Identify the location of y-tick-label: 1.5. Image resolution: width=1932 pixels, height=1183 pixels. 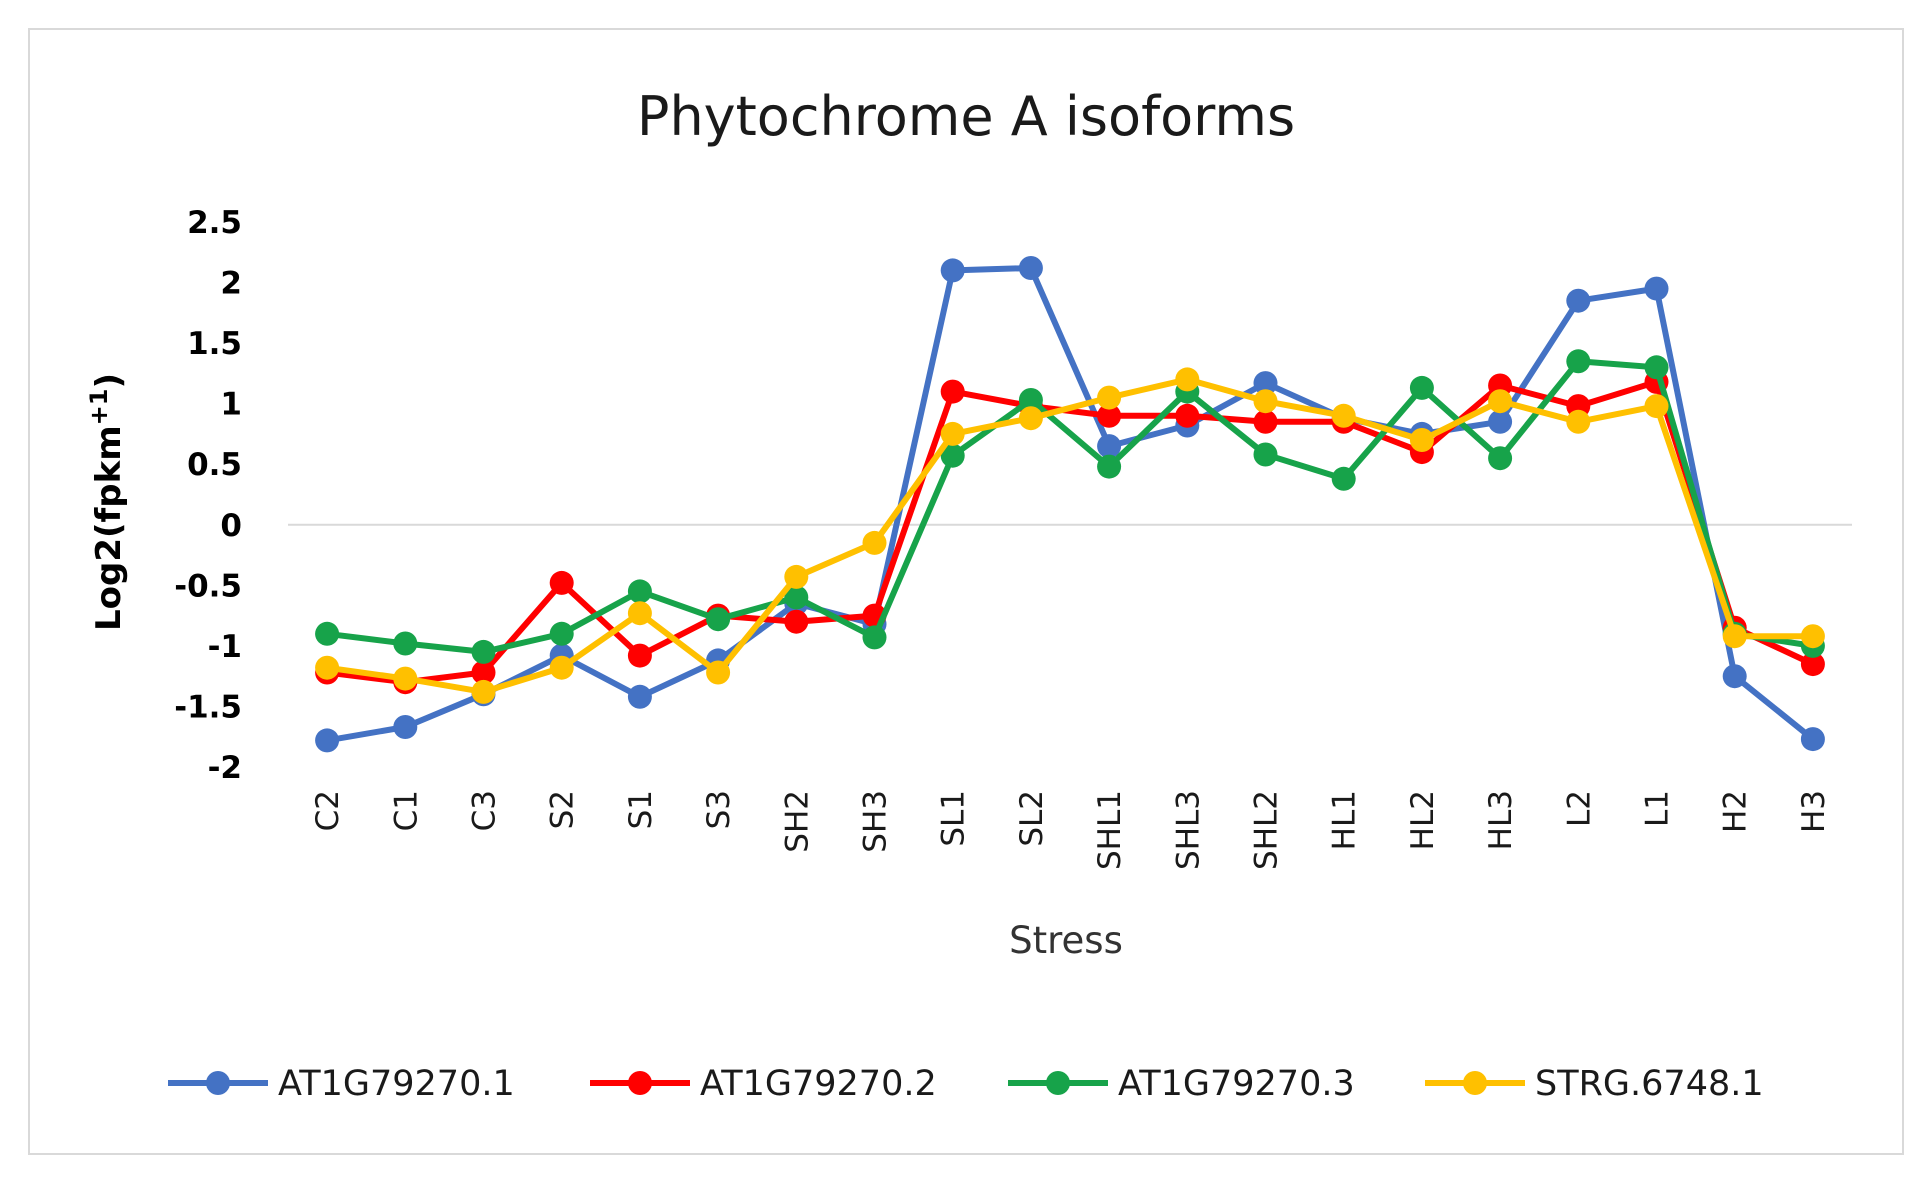
(214, 344).